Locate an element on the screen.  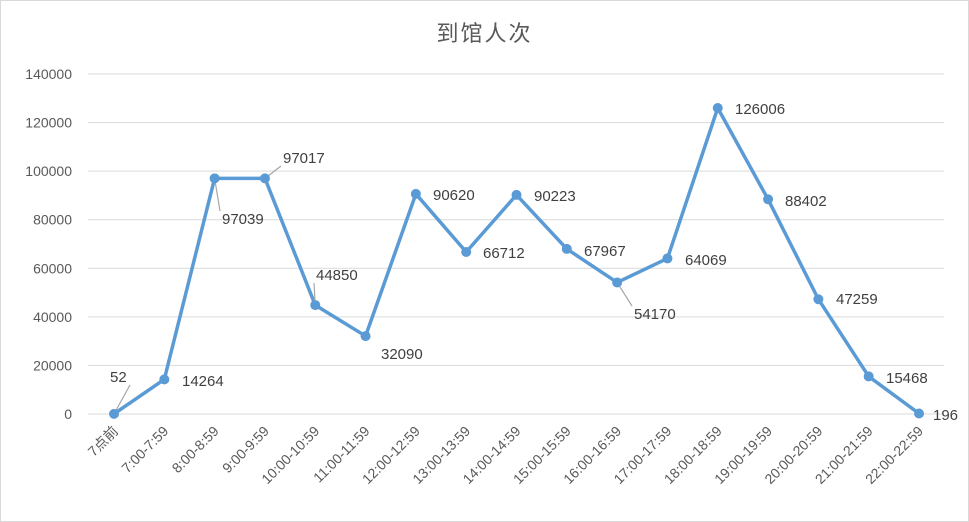
data-label: 88402 is located at coordinates (806, 201).